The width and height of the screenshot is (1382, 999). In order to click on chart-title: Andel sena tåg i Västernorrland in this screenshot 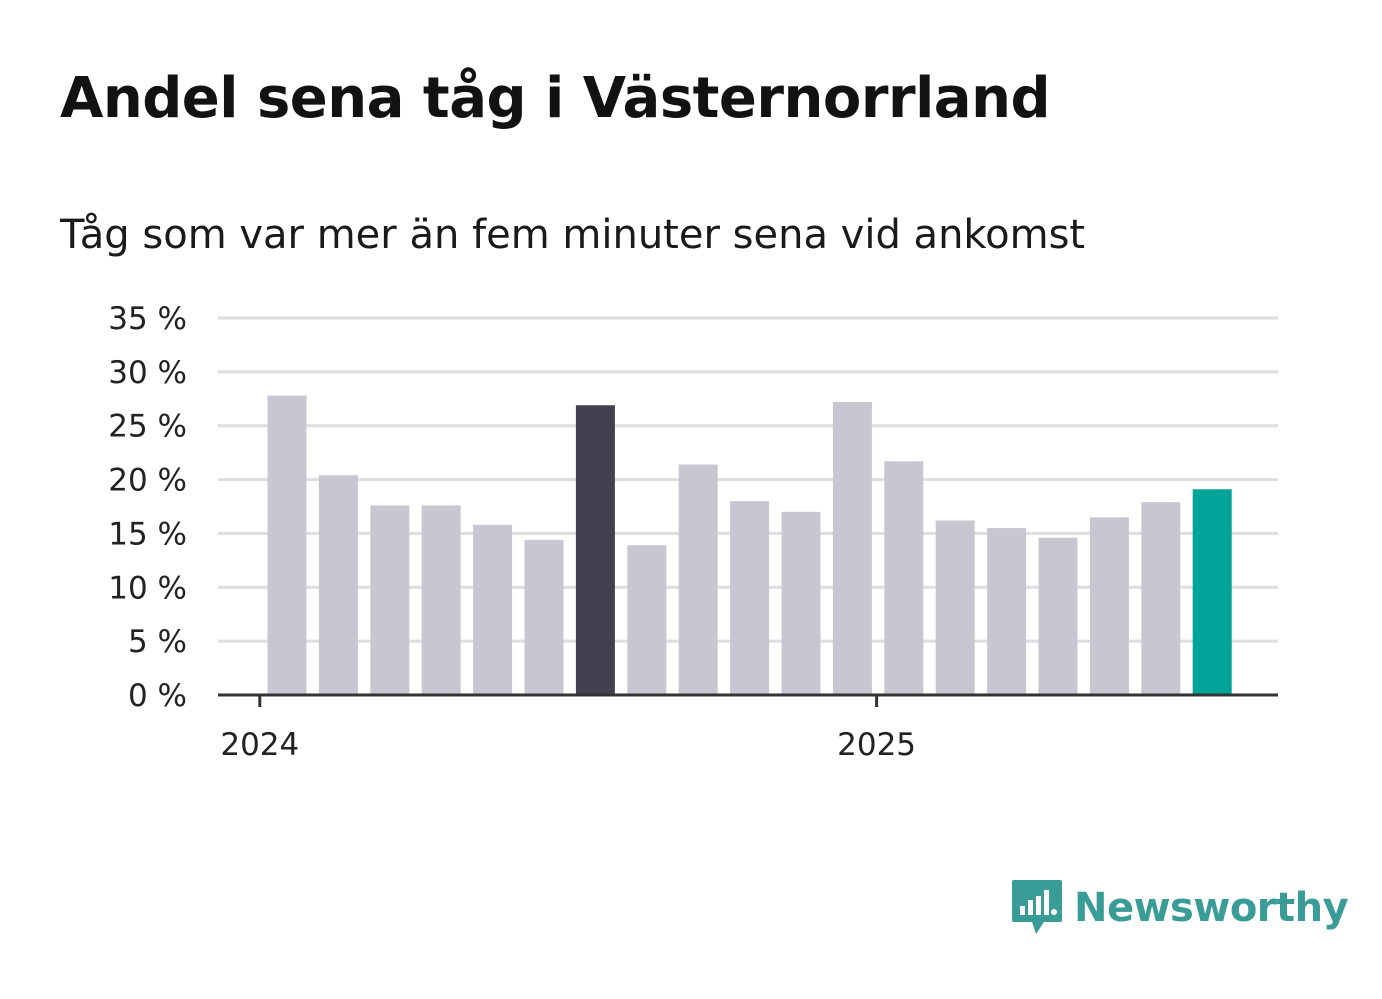, I will do `click(555, 98)`.